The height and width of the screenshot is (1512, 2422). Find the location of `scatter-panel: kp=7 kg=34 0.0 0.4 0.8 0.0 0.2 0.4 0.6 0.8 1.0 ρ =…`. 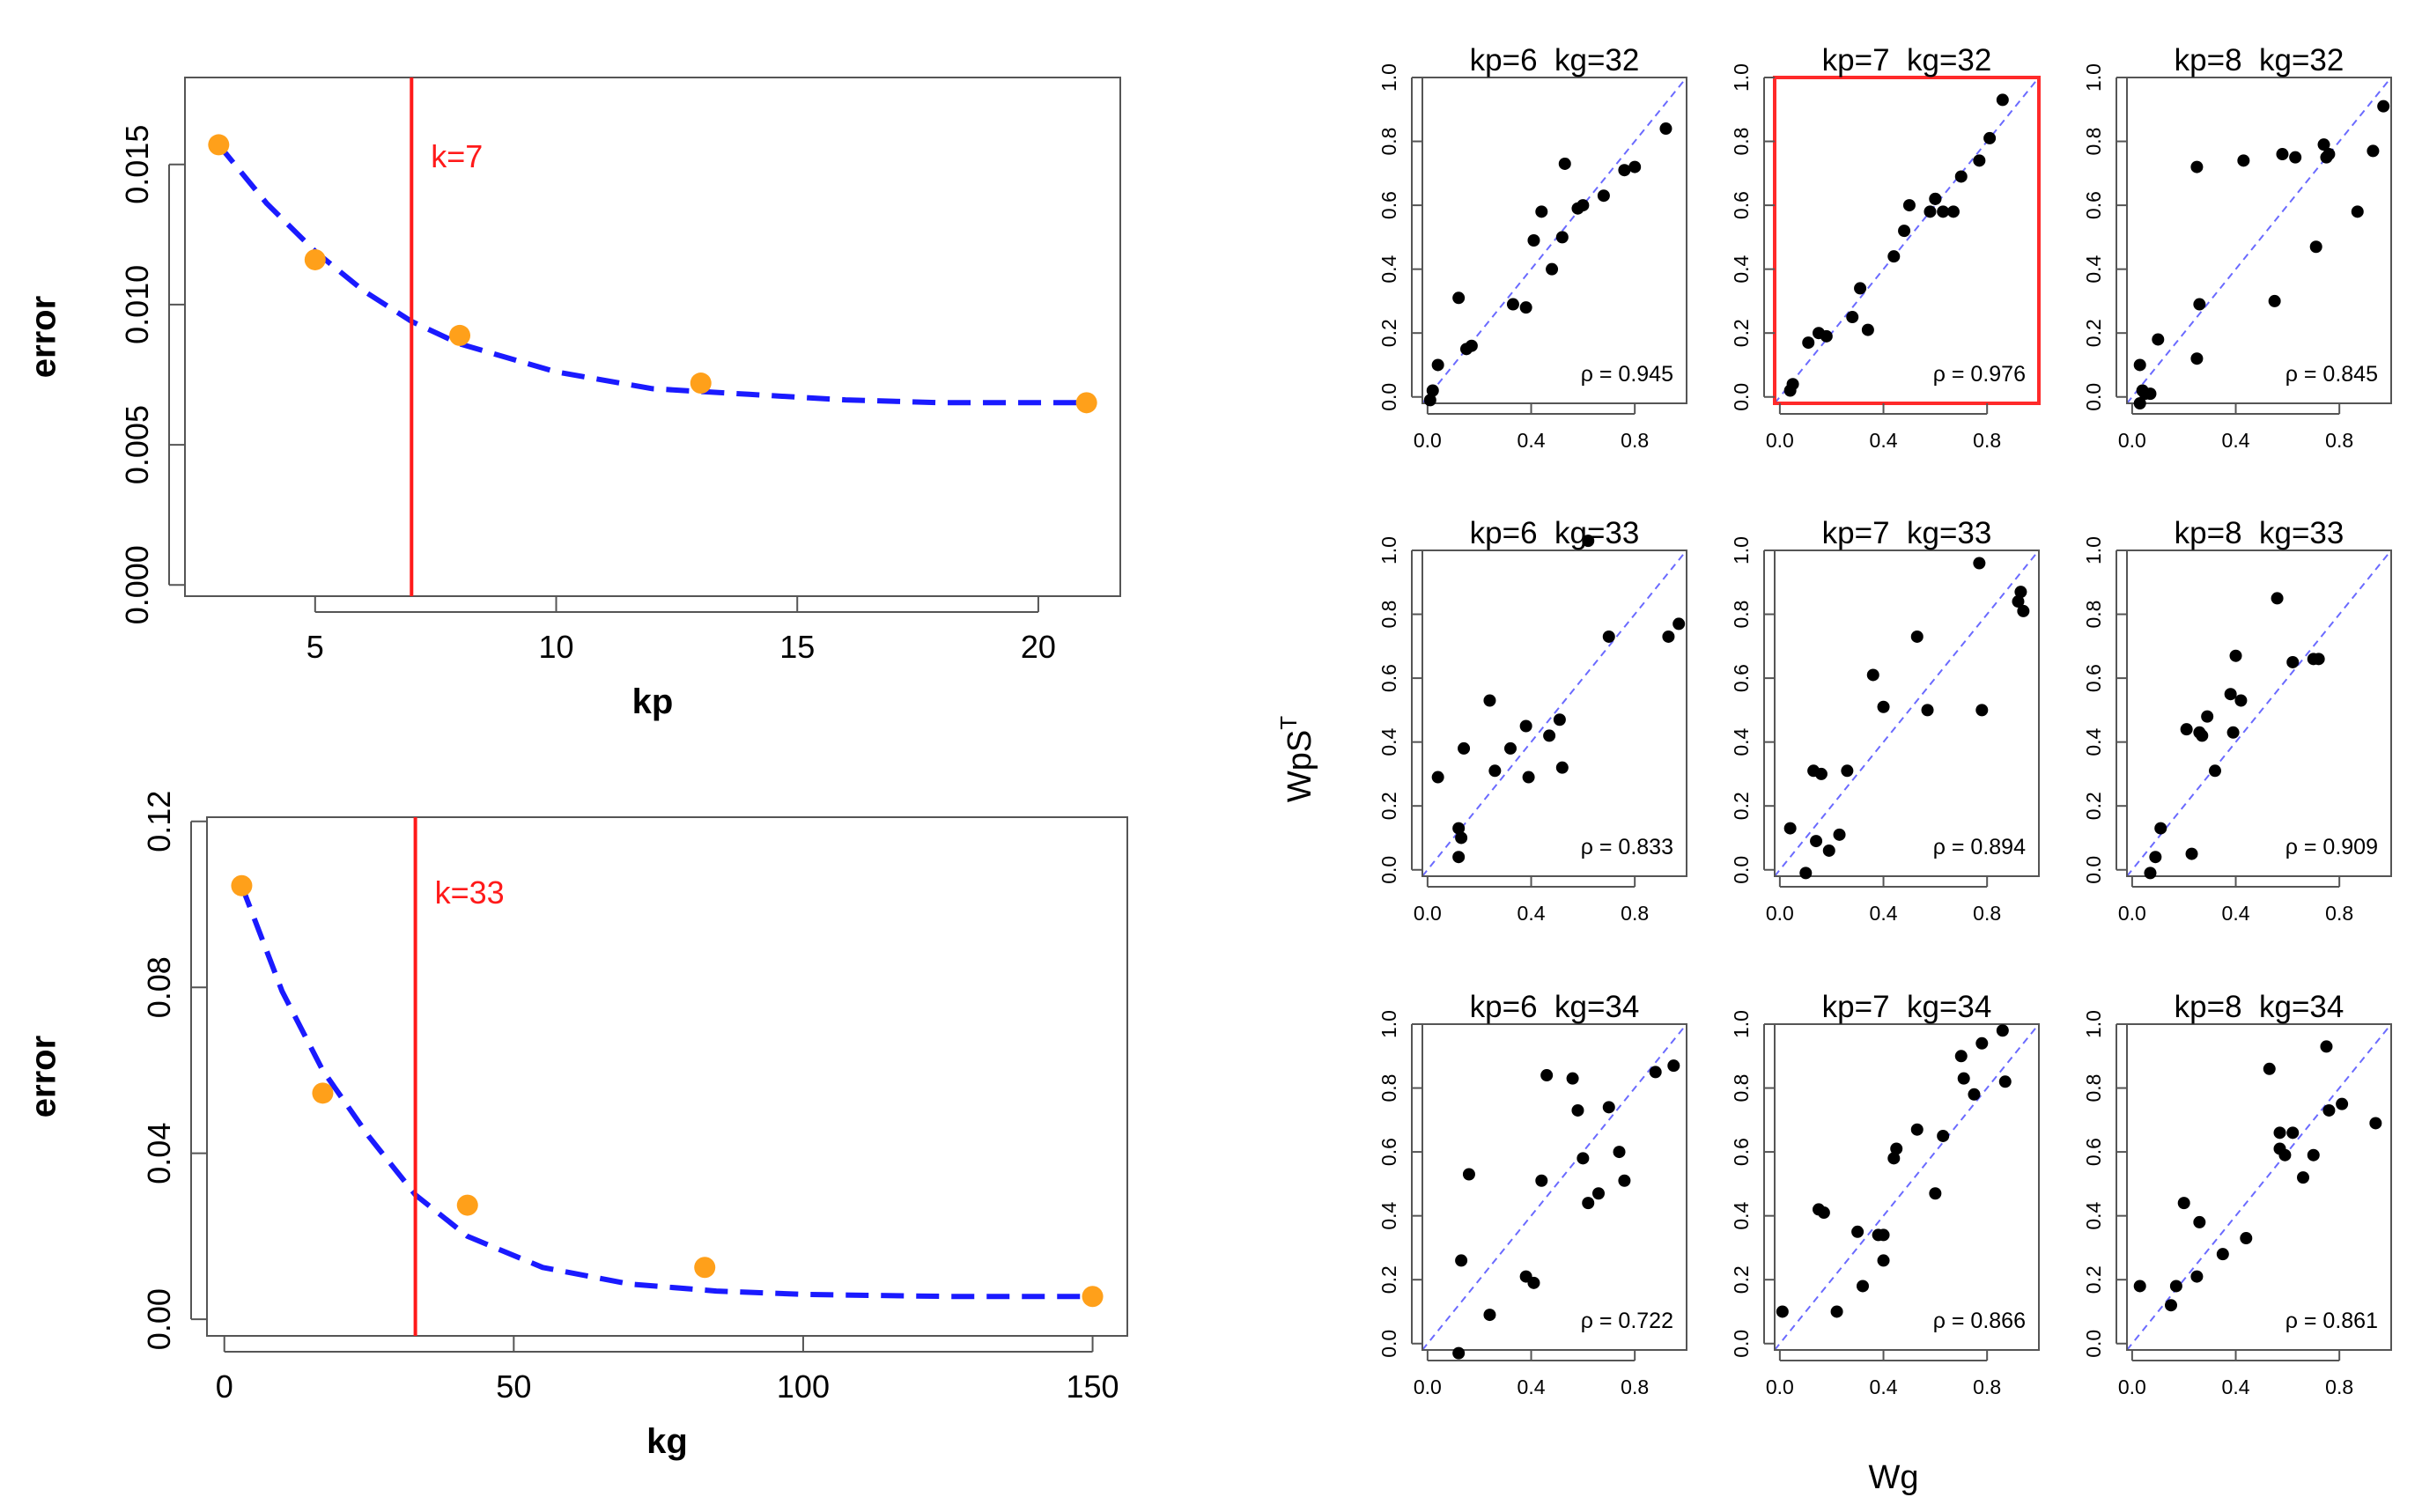

scatter-panel: kp=7 kg=34 0.0 0.4 0.8 0.0 0.2 0.4 0.6 0.8 1.0 ρ =… is located at coordinates (1885, 1194).